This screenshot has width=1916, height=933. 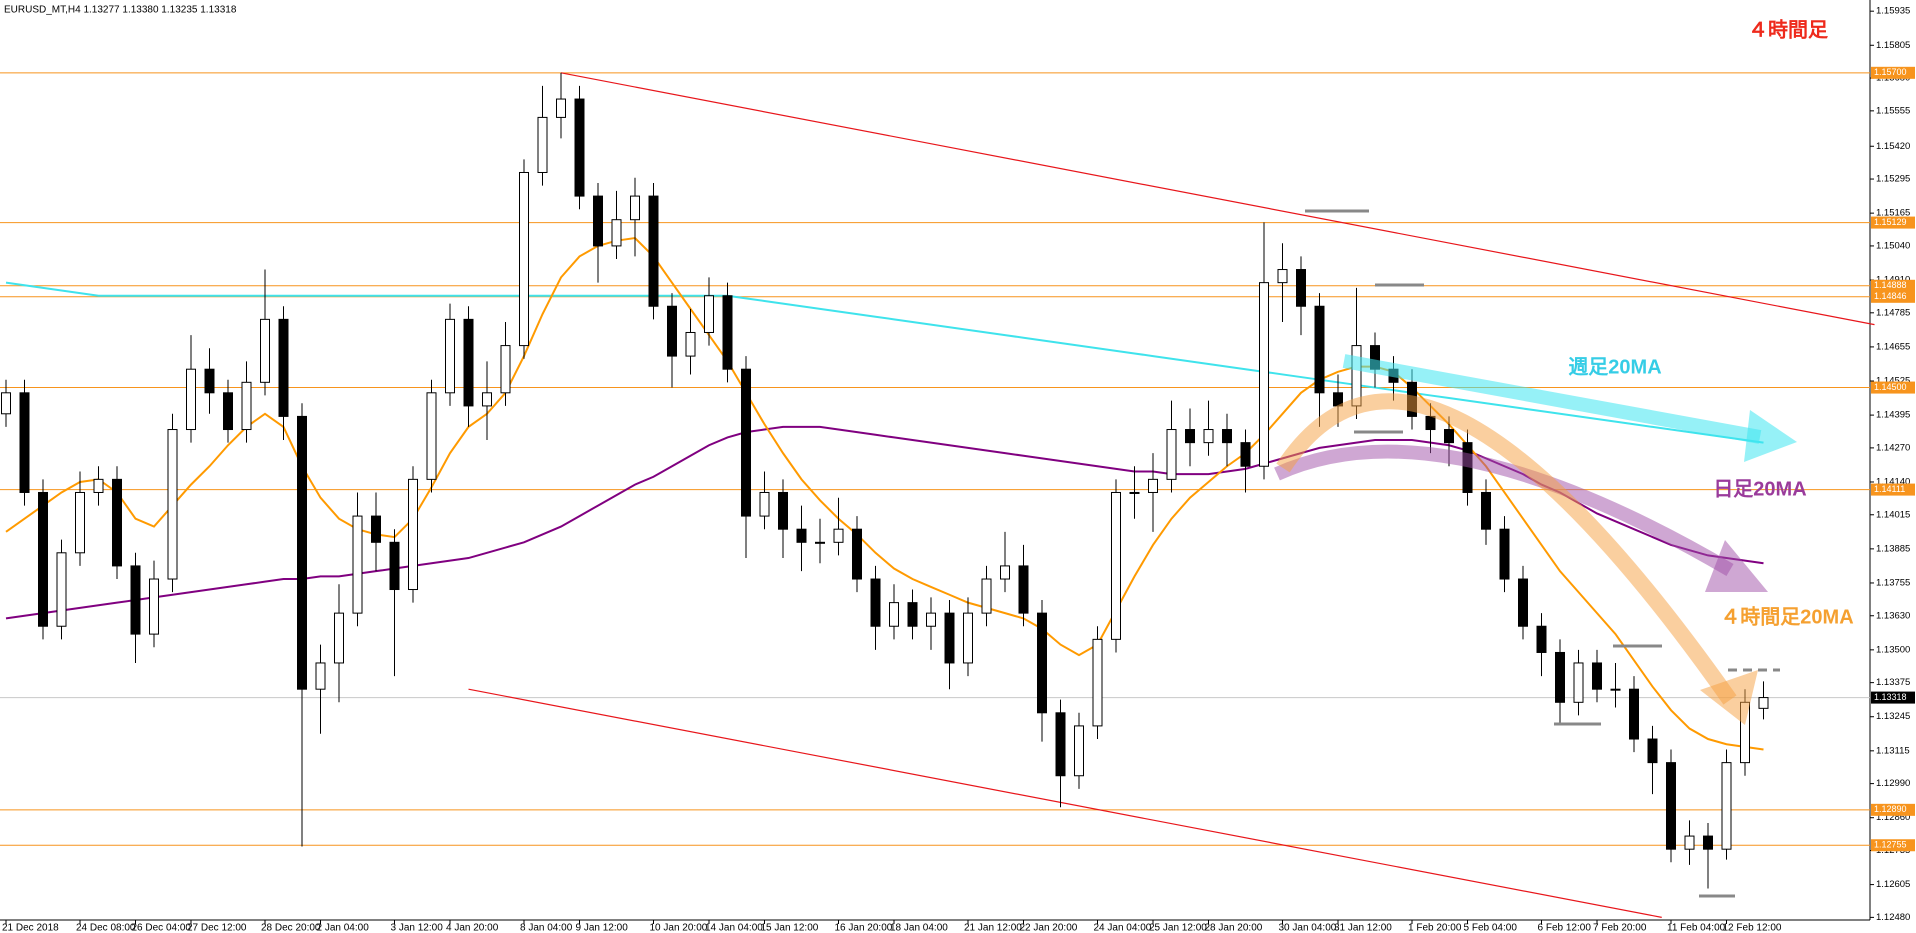 What do you see at coordinates (1893, 179) in the screenshot?
I see `y-tick-label: 1.15295` at bounding box center [1893, 179].